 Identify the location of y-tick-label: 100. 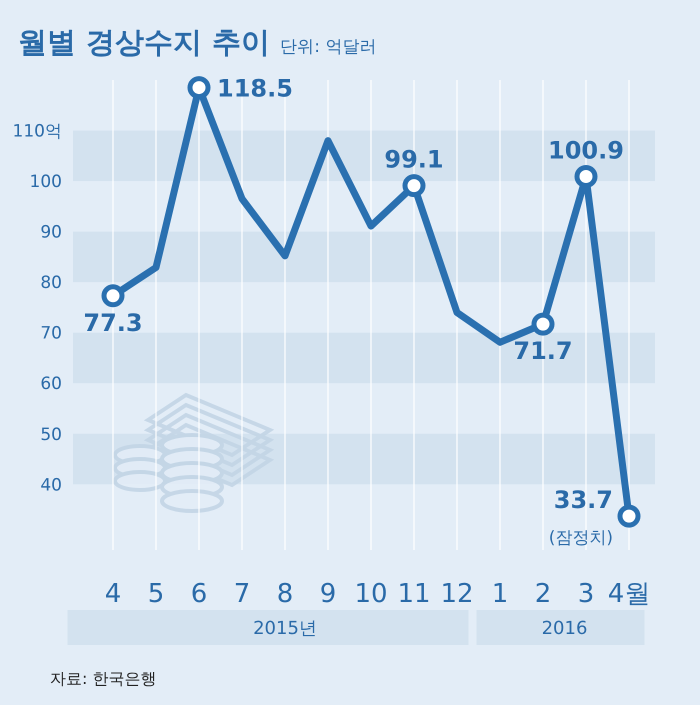
(46, 182).